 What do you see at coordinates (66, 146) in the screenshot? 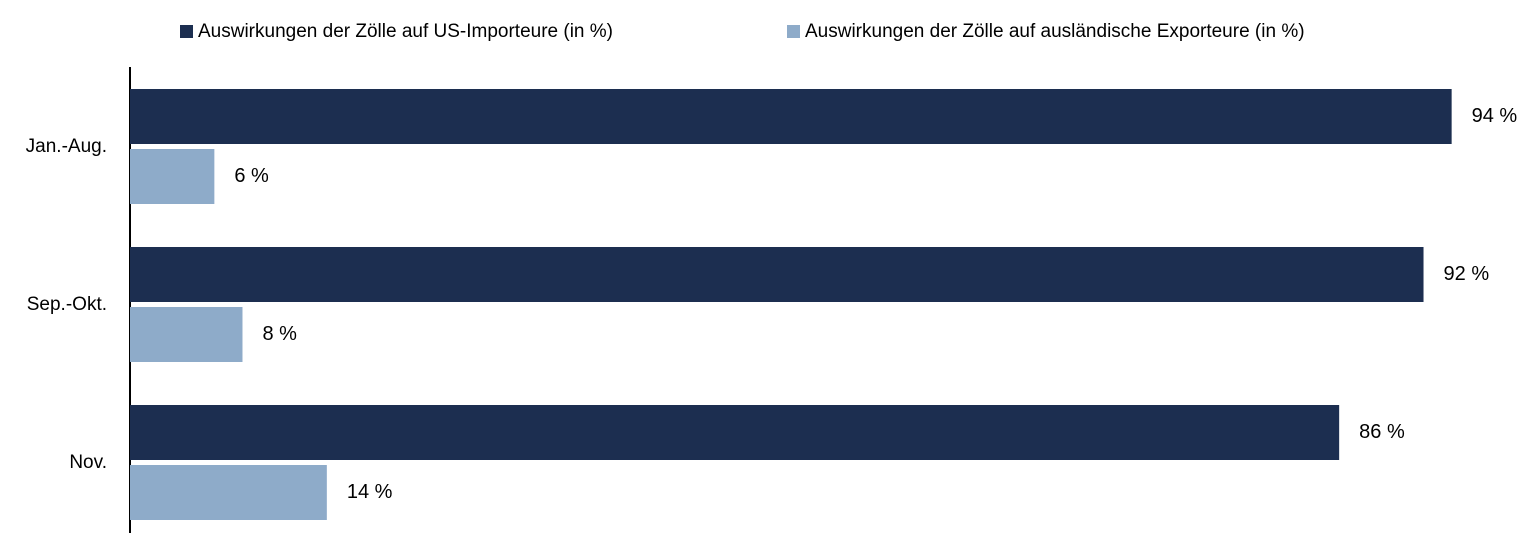
I see `y-tick-label: Jan.-Aug.` at bounding box center [66, 146].